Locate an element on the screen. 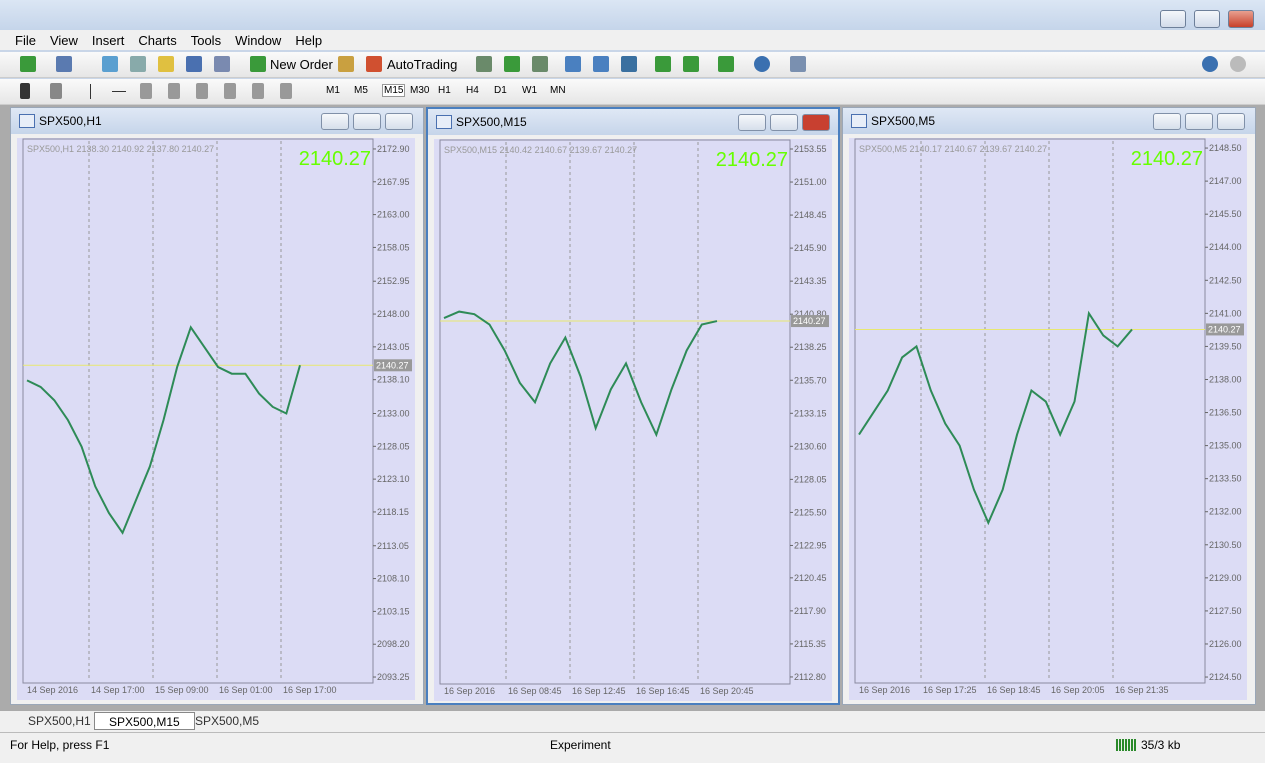 The image size is (1265, 763). label-tool is located at coordinates (258, 91).